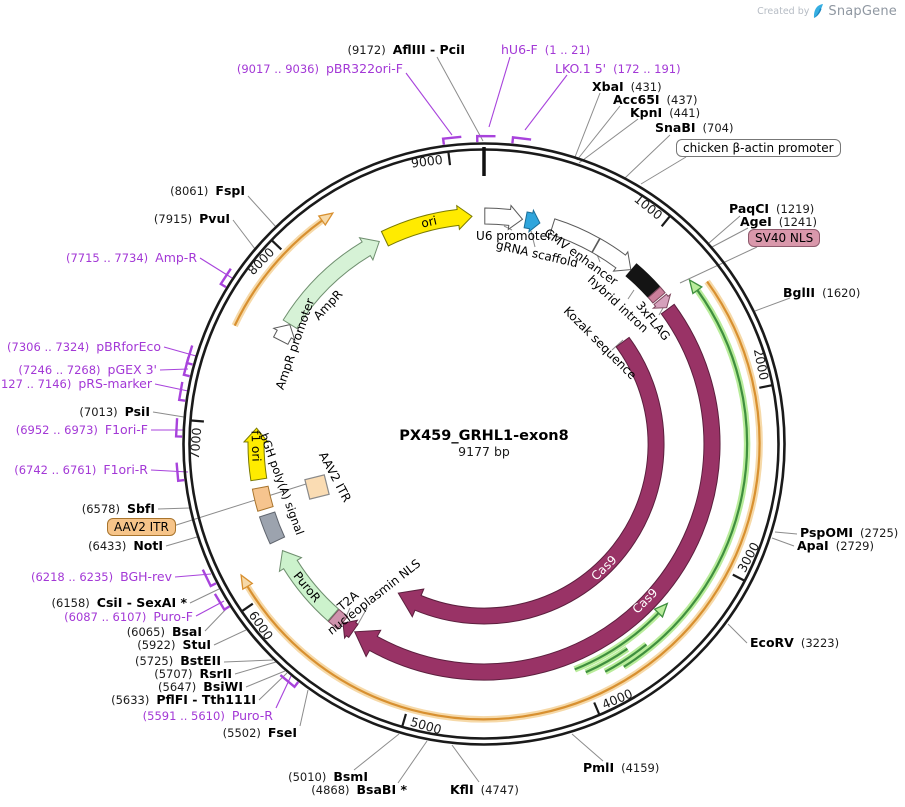 This screenshot has height=807, width=905. Describe the element at coordinates (118, 508) in the screenshot. I see `site-label-sbfi: (6578) SbfI` at that location.